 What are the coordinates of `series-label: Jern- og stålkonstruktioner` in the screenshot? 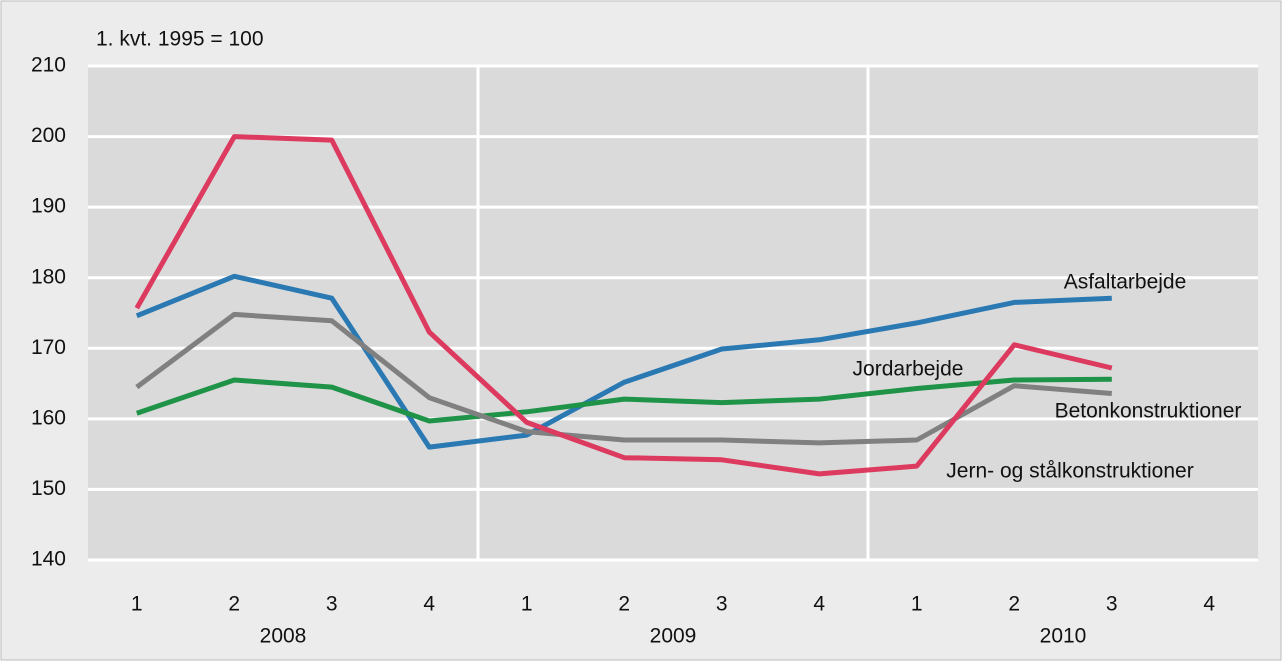 It's located at (1069, 471).